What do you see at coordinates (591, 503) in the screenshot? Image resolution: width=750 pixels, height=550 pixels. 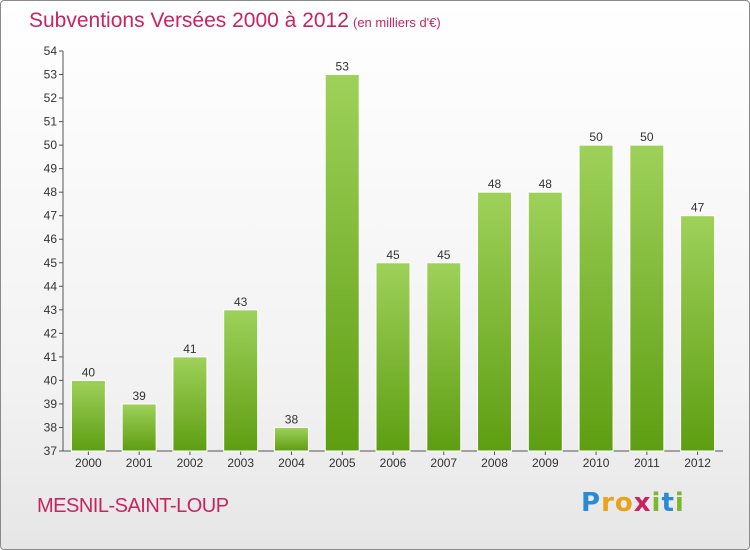 I see `logo-letter: P` at bounding box center [591, 503].